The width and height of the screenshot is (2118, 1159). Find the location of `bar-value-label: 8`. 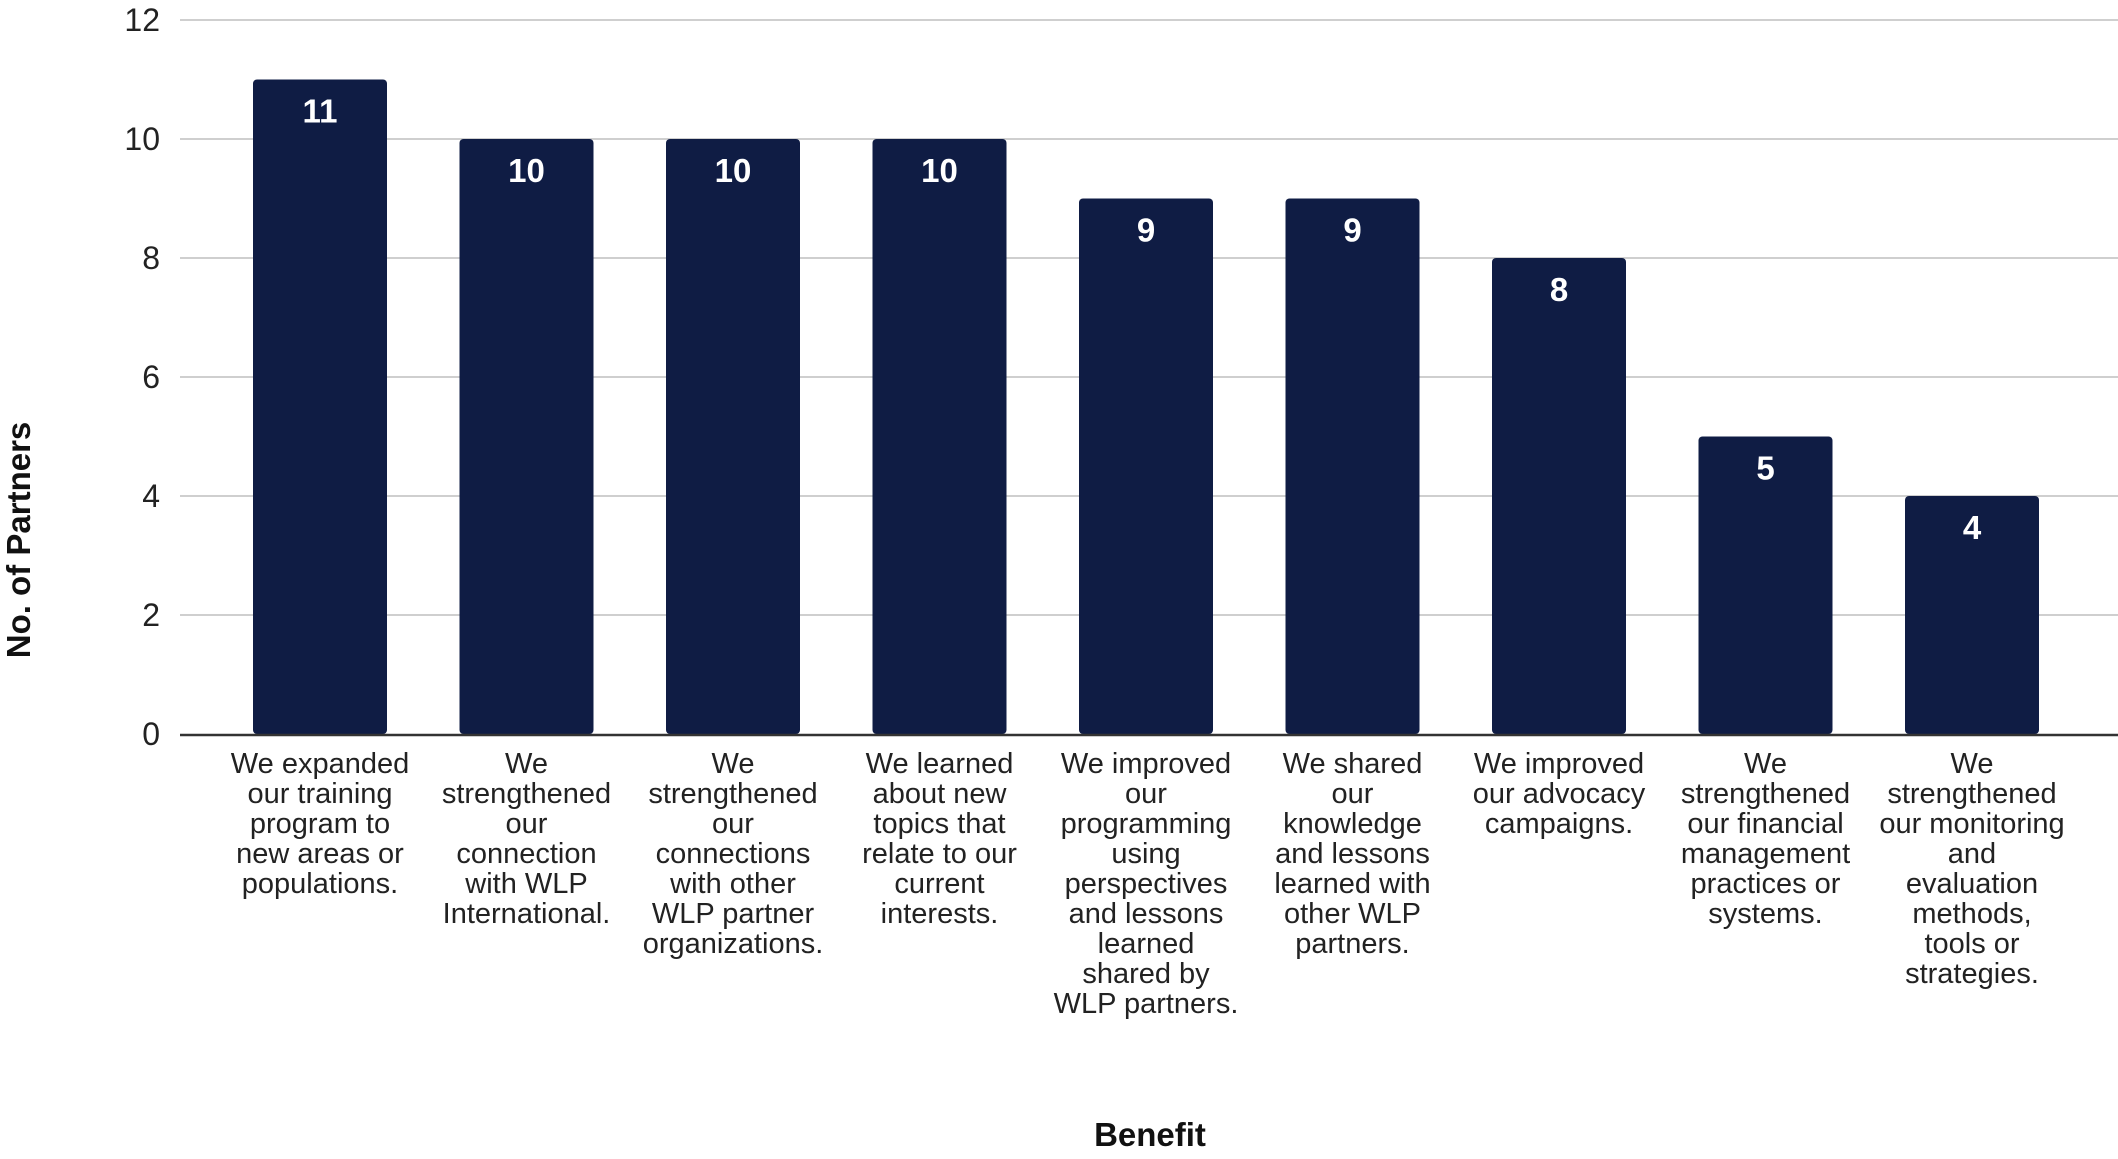

bar-value-label: 8 is located at coordinates (1559, 289).